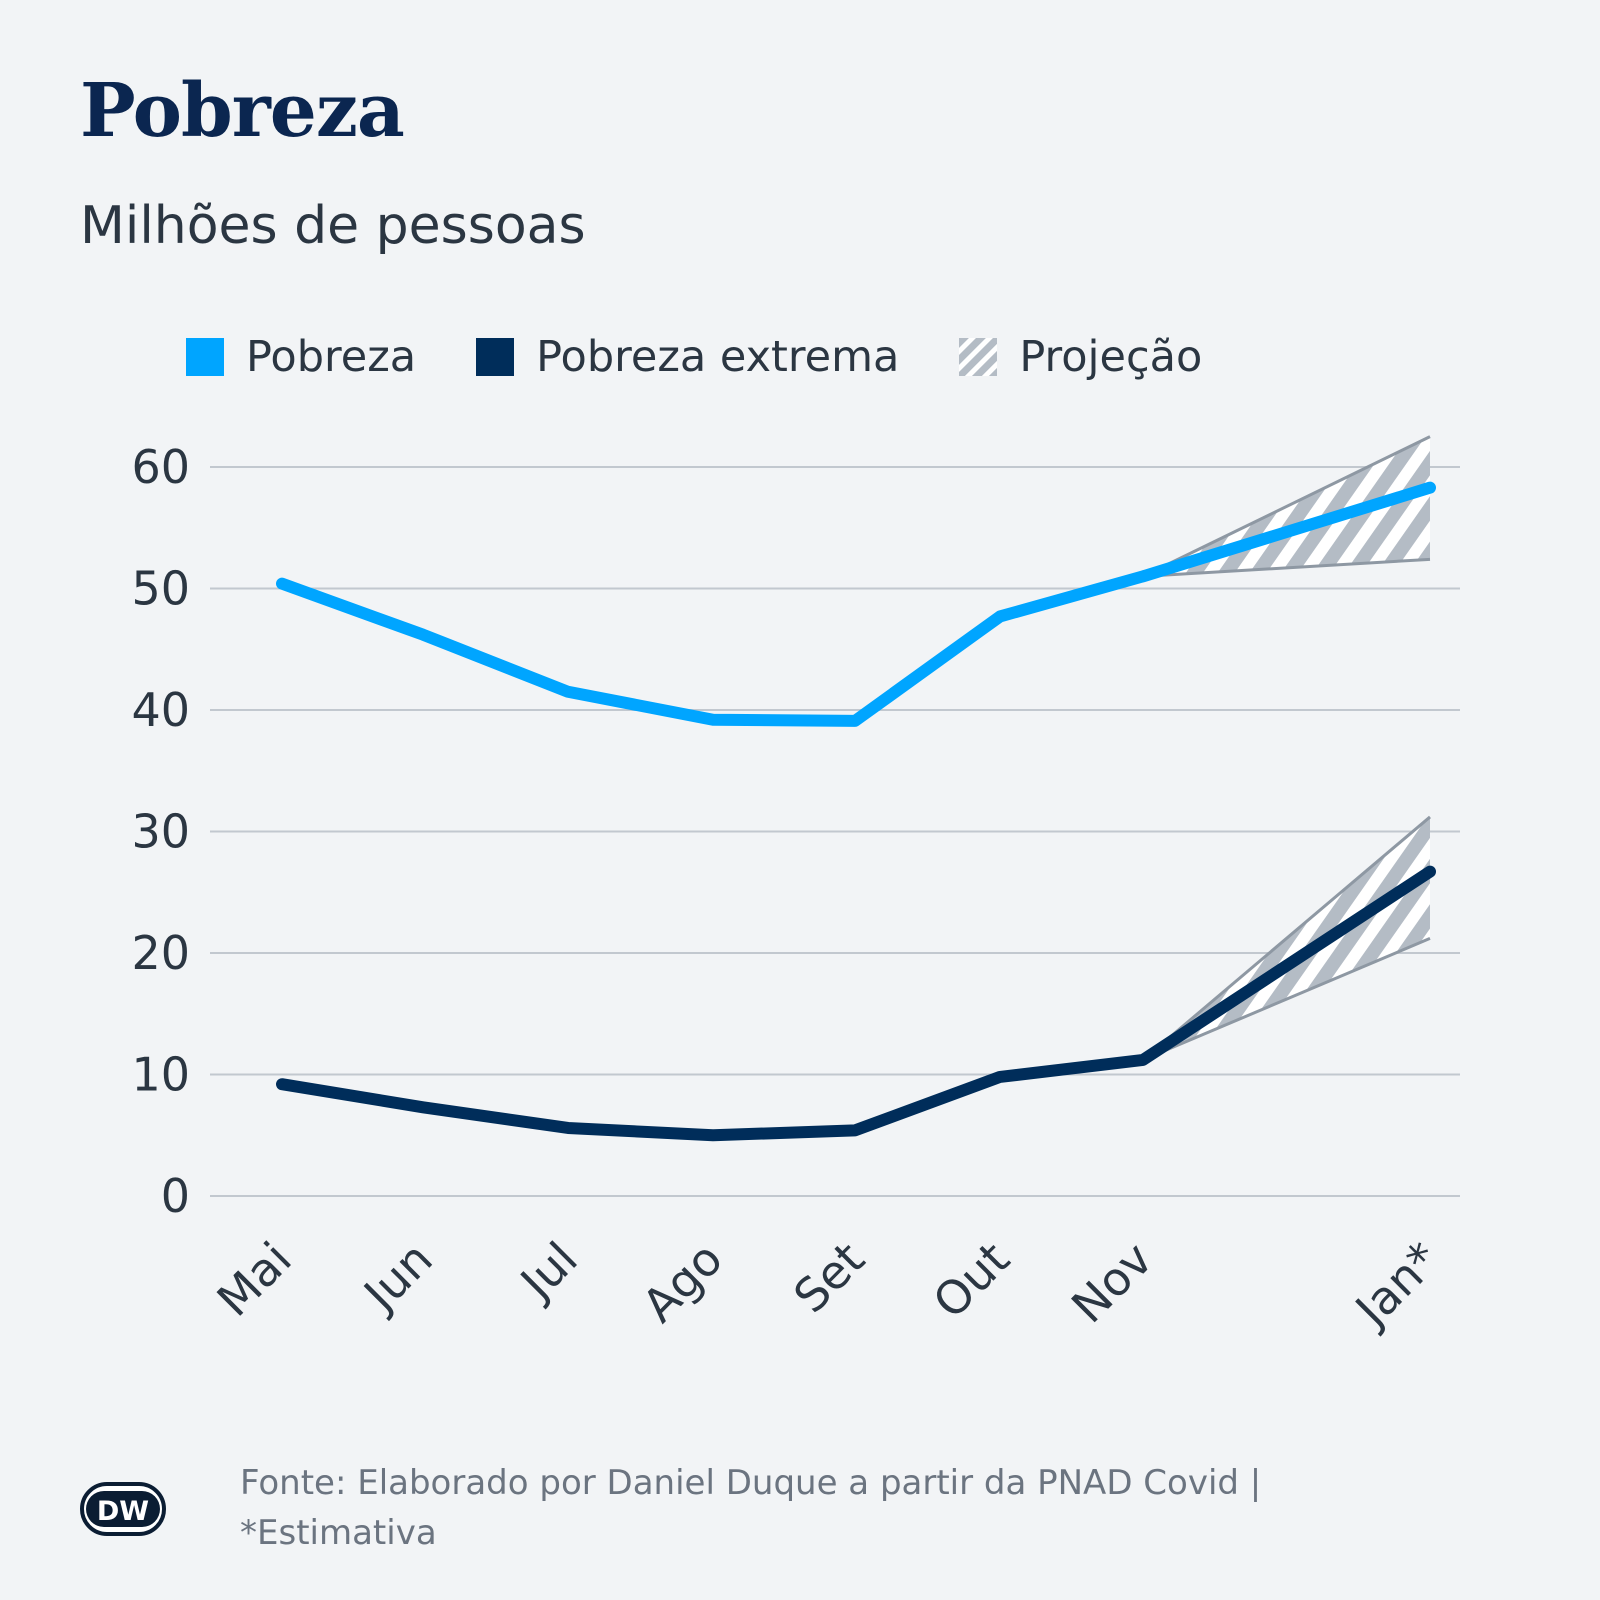 This screenshot has height=1600, width=1600. Describe the element at coordinates (1286, 506) in the screenshot. I see `projection-upper-pobreza` at that location.